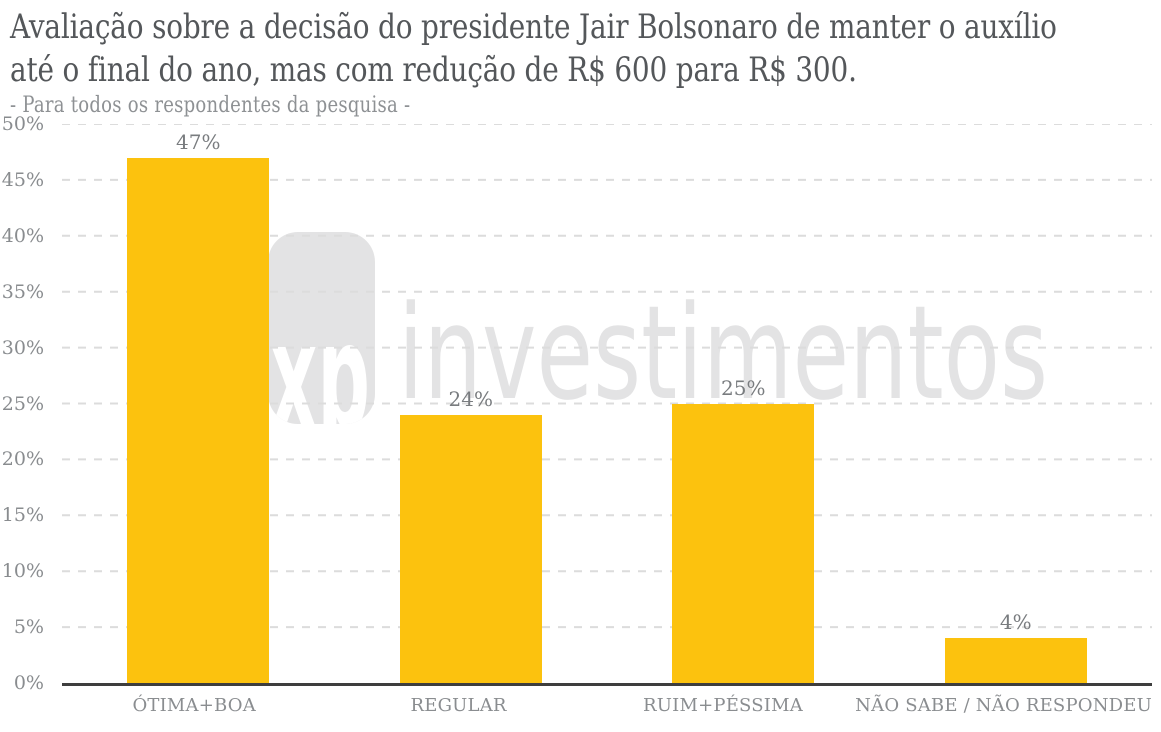 Image resolution: width=1161 pixels, height=732 pixels. What do you see at coordinates (1015, 622) in the screenshot?
I see `bar-value-label: 4%` at bounding box center [1015, 622].